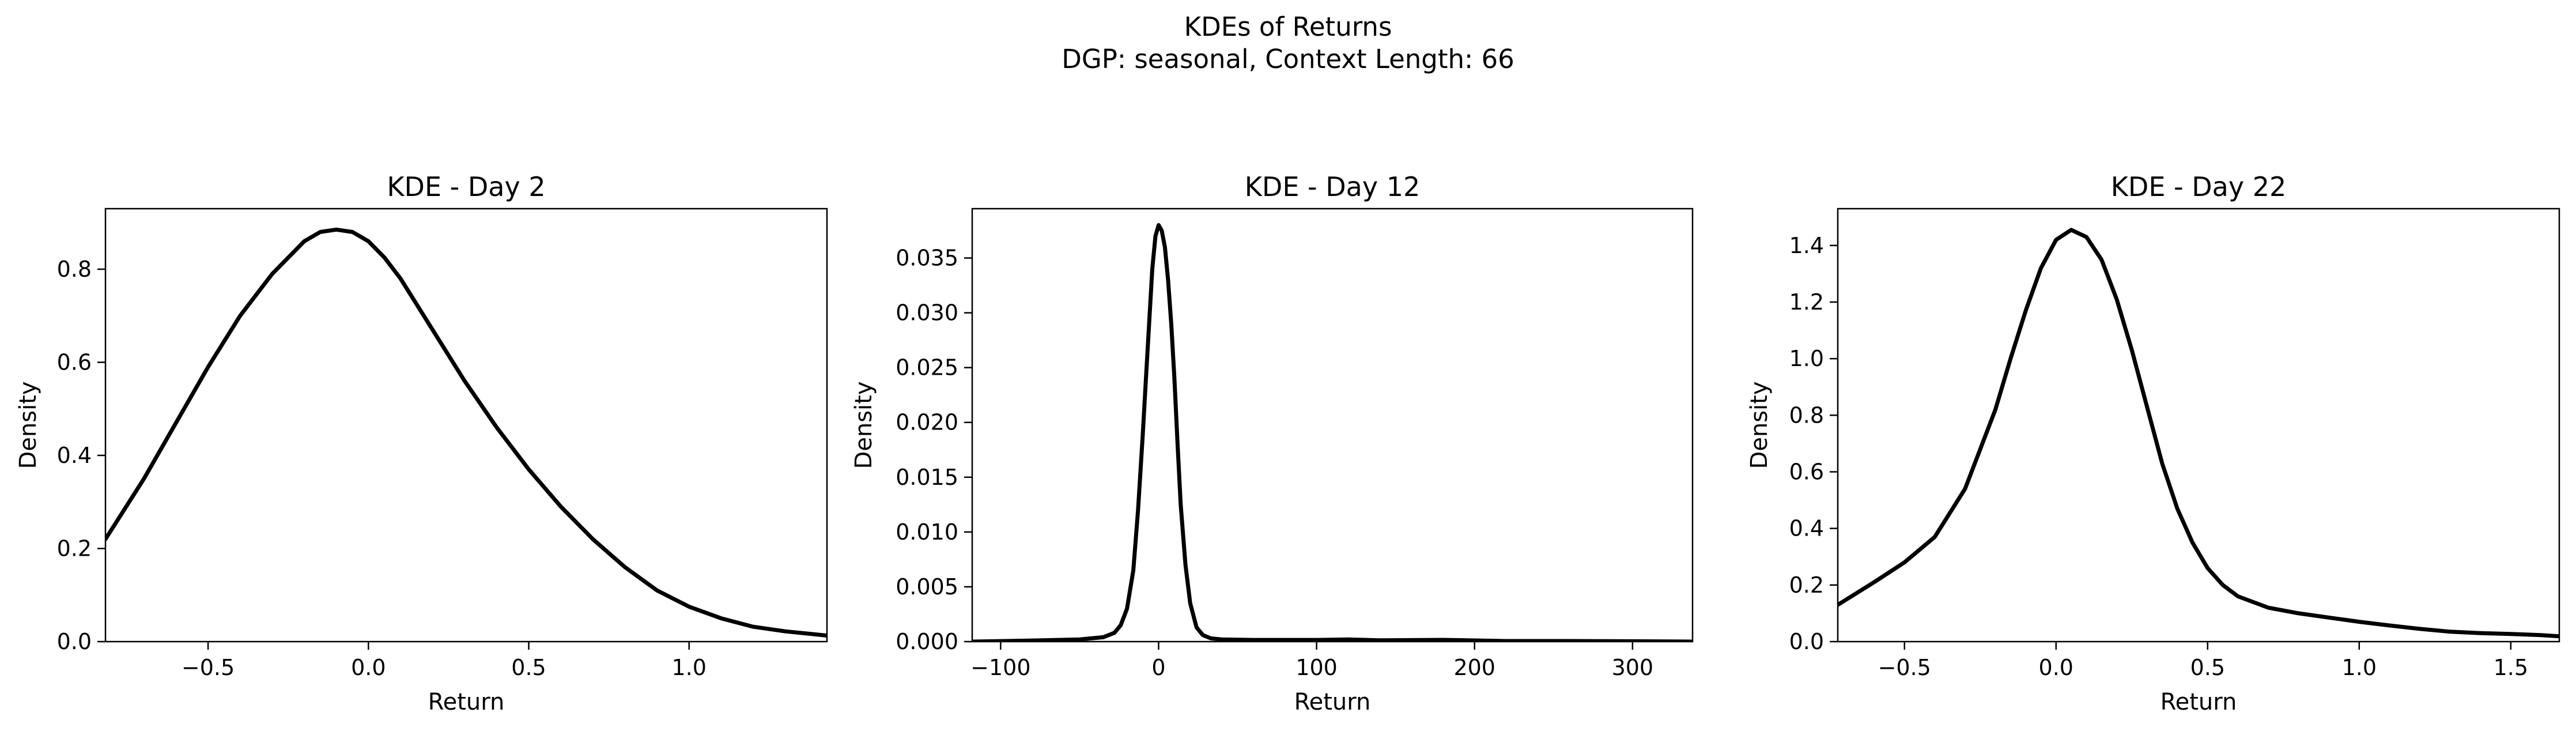  What do you see at coordinates (1288, 59) in the screenshot?
I see `figure-title-line2: DGP: seasonal, Context Length: 66` at bounding box center [1288, 59].